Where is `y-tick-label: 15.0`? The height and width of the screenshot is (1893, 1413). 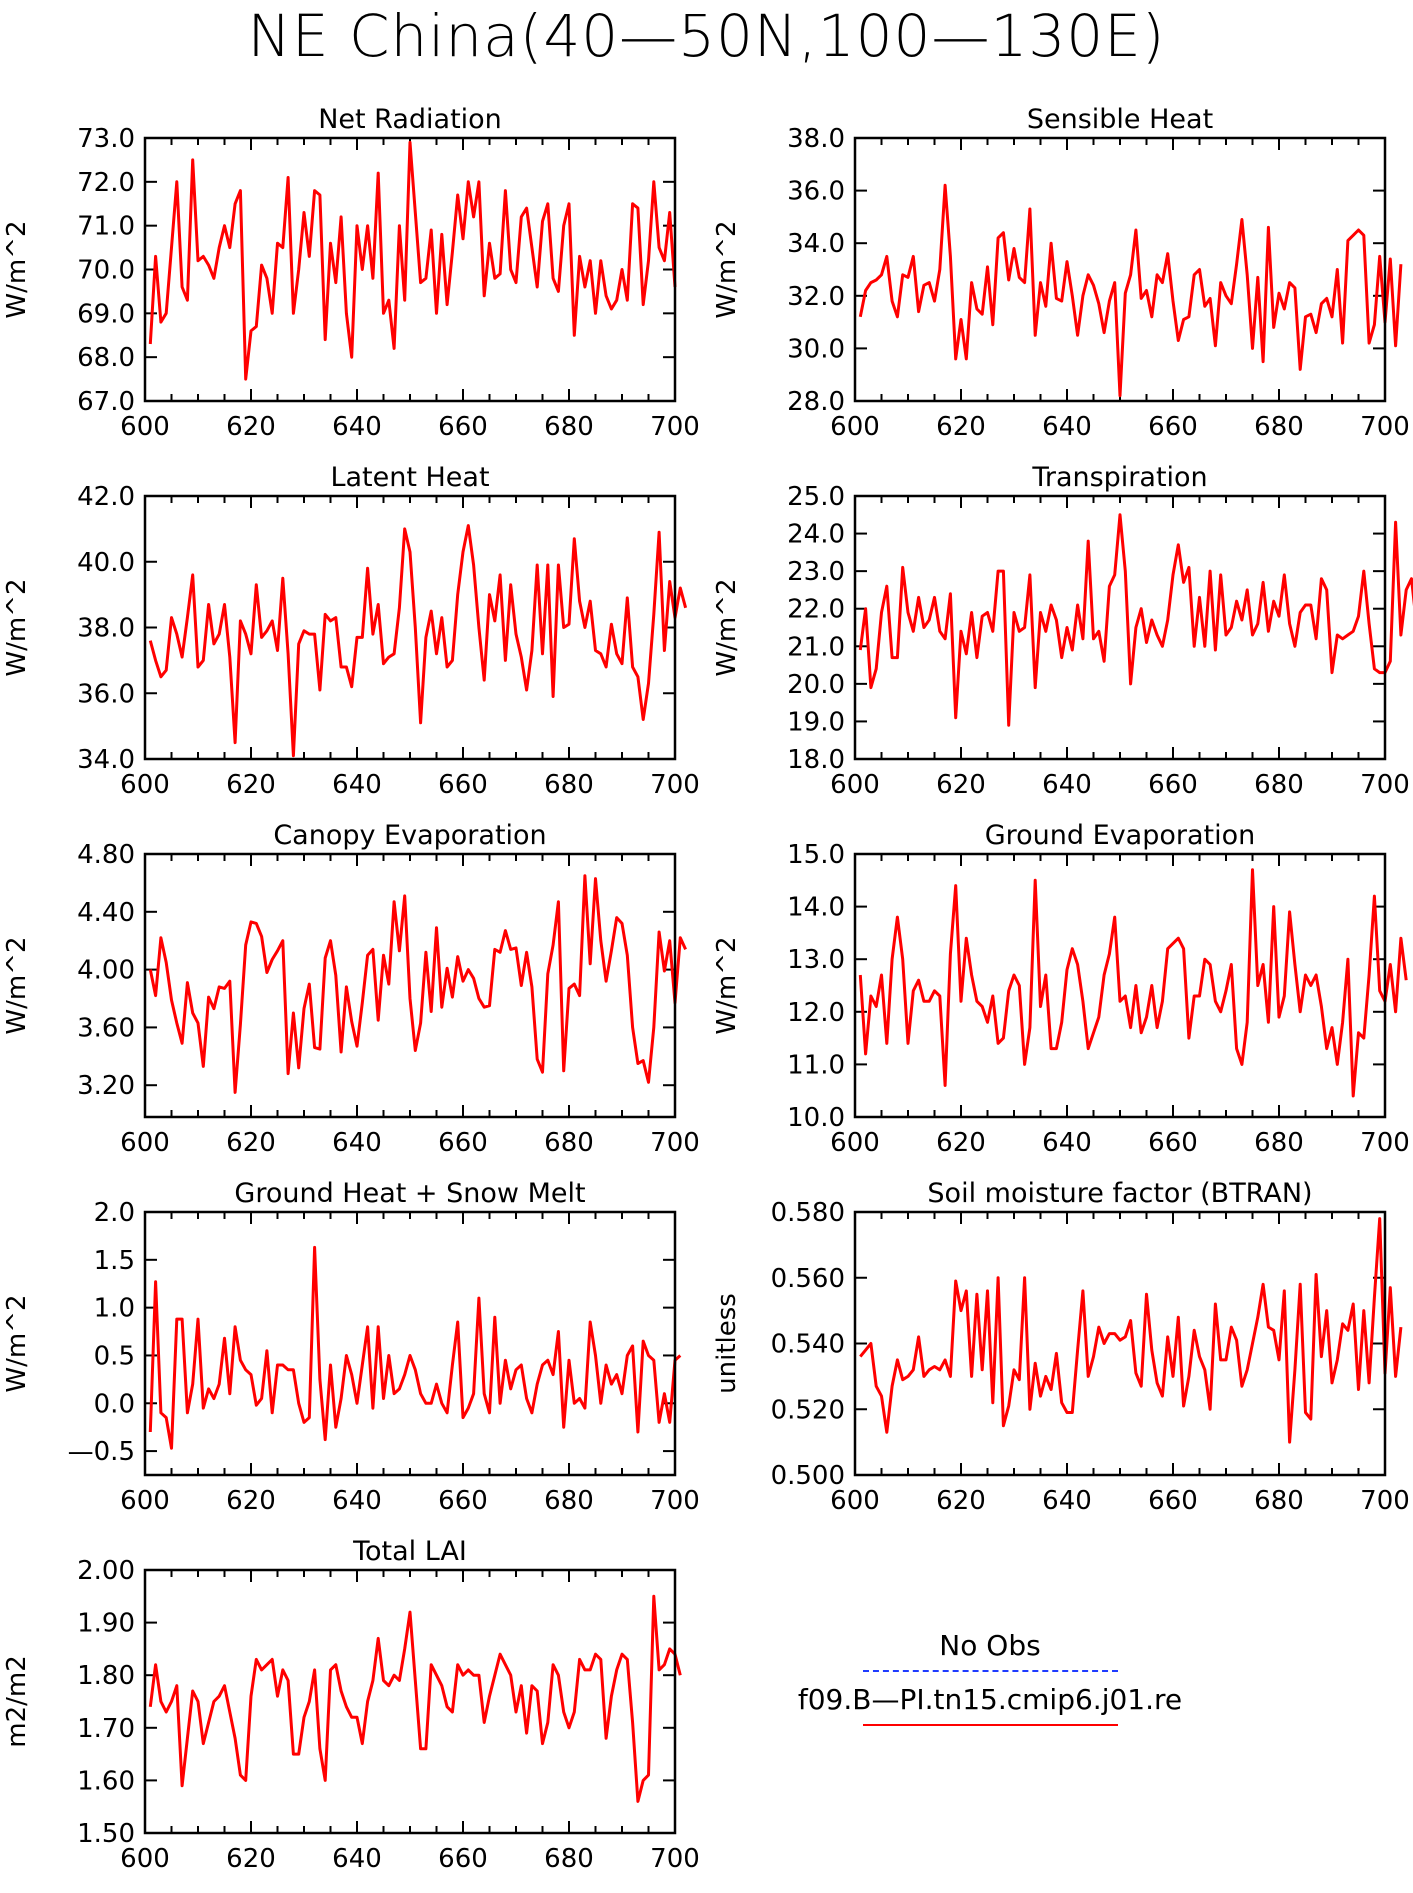
y-tick-label: 15.0 is located at coordinates (816, 855).